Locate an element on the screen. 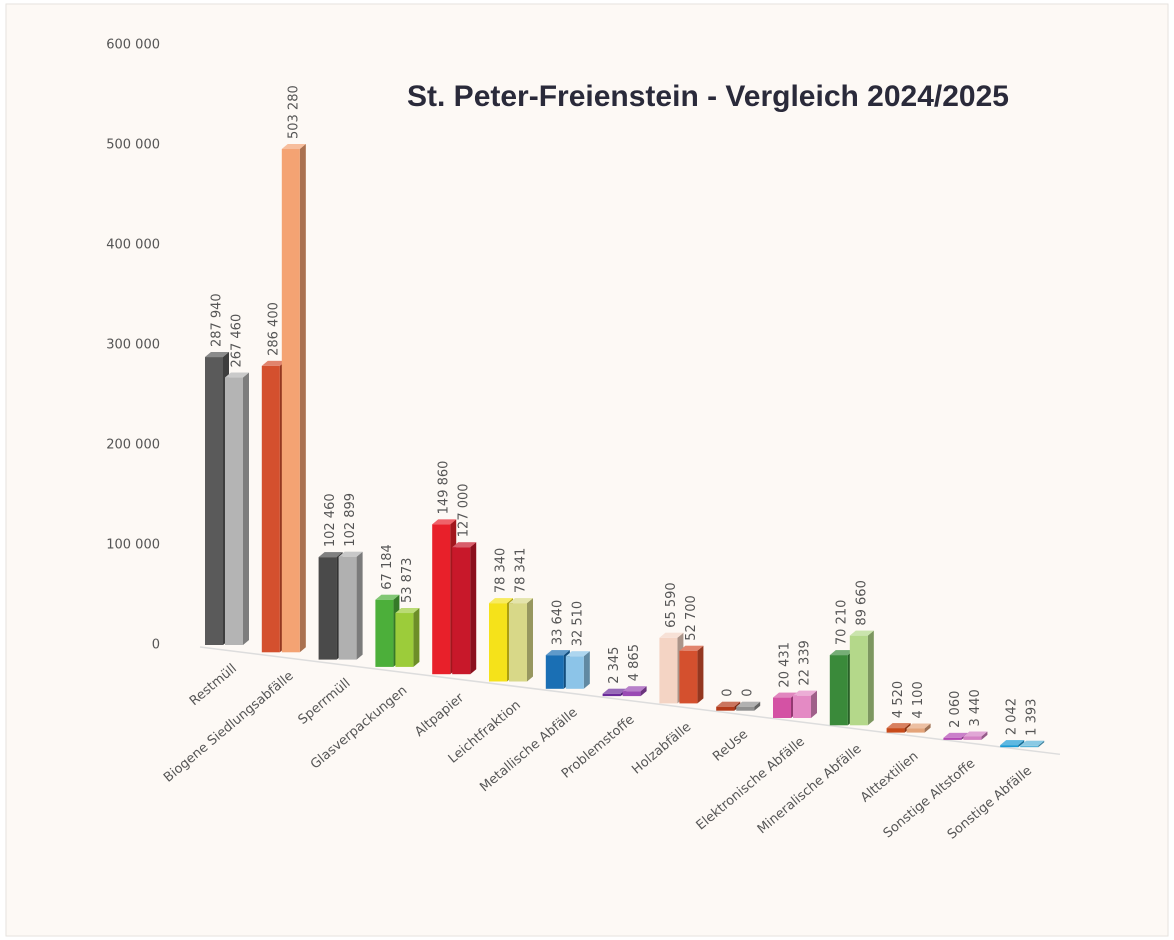 The width and height of the screenshot is (1174, 940). value-label: 32 510 is located at coordinates (577, 624).